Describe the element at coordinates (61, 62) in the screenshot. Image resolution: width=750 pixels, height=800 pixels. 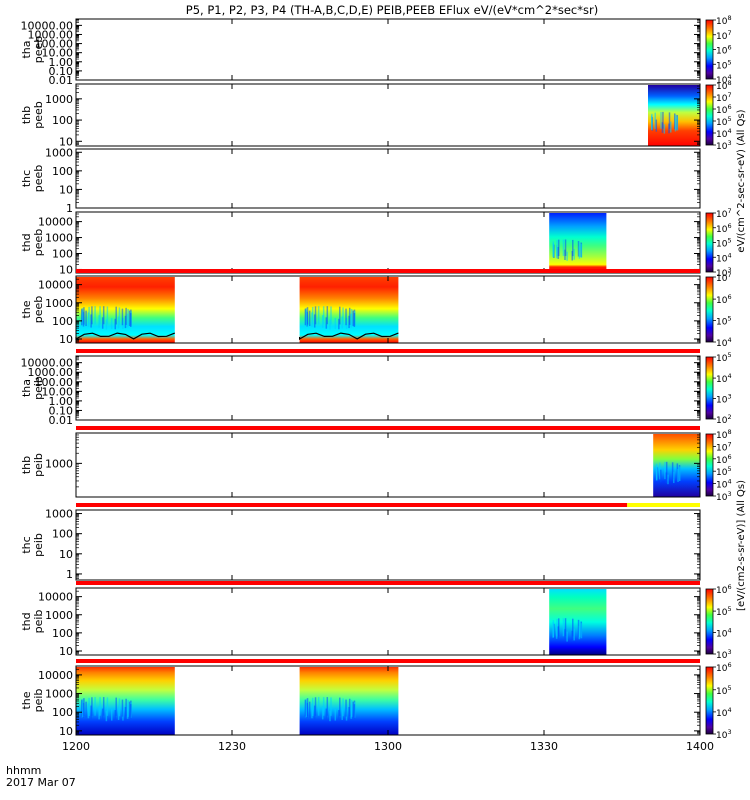
I see `y-tick-label: 1.00` at that location.